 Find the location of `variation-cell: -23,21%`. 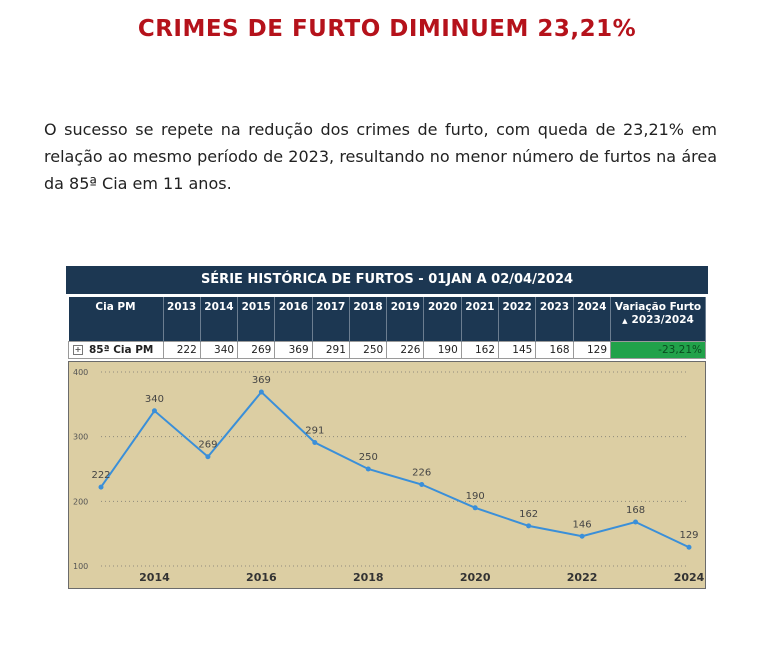

variation-cell: -23,21% is located at coordinates (658, 350).